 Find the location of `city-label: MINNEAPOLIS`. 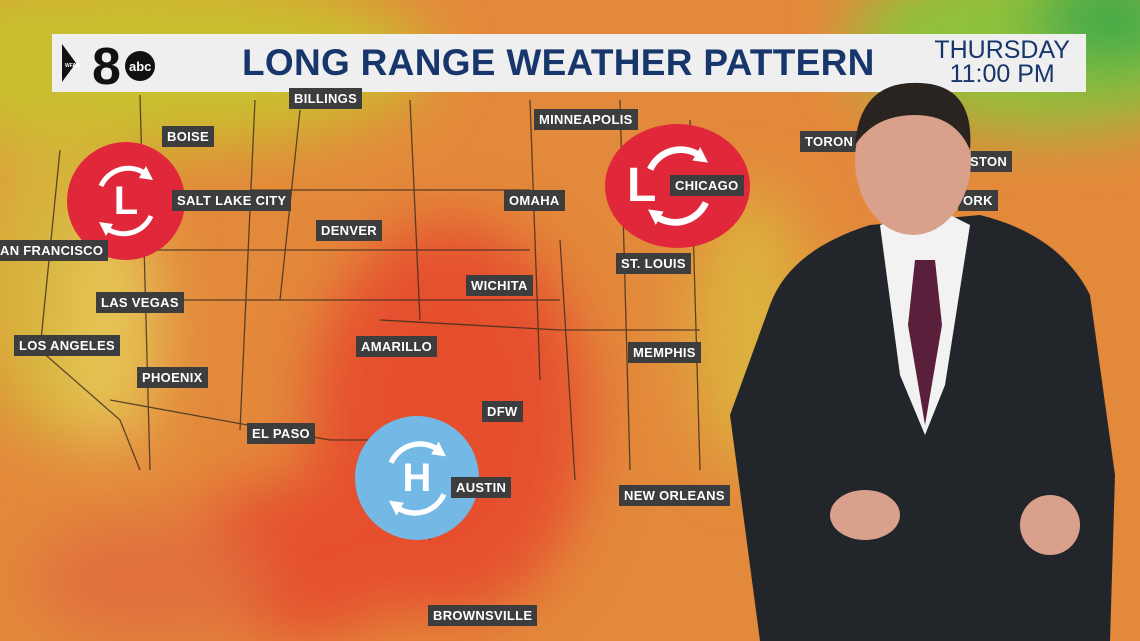

city-label: MINNEAPOLIS is located at coordinates (586, 119).